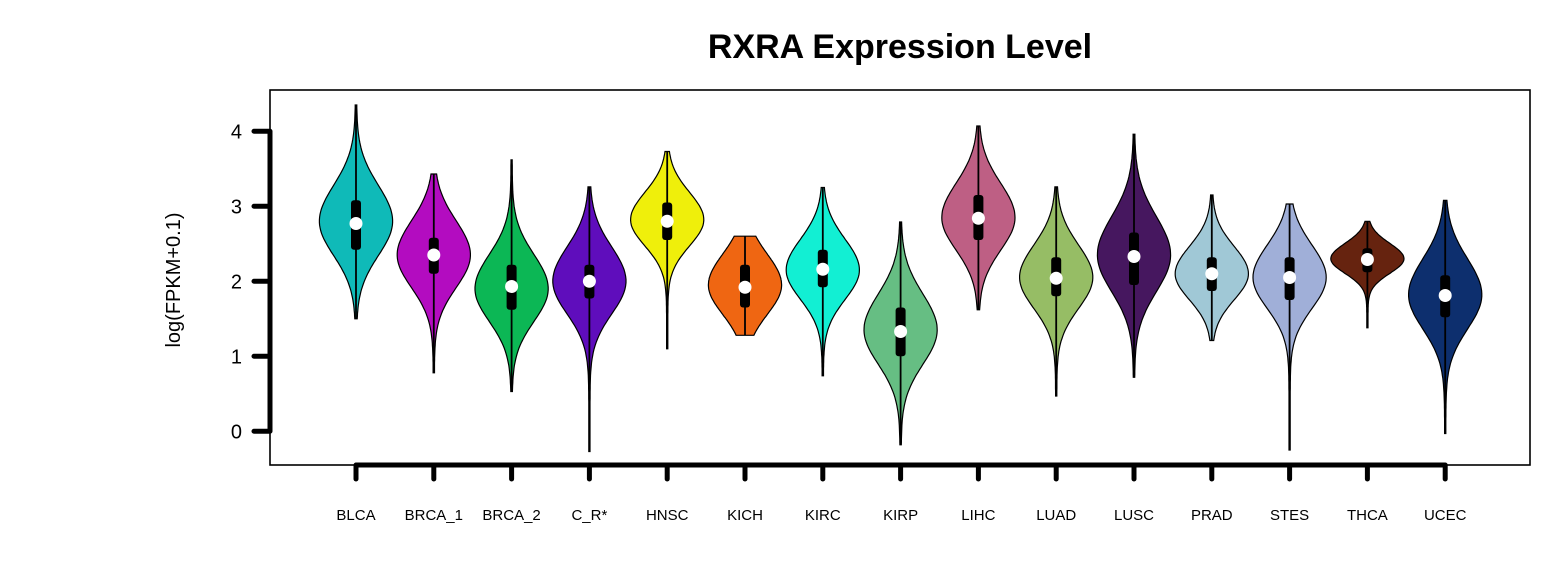 The image size is (1560, 586). Describe the element at coordinates (1056, 515) in the screenshot. I see `x-tick-label: LUAD` at that location.